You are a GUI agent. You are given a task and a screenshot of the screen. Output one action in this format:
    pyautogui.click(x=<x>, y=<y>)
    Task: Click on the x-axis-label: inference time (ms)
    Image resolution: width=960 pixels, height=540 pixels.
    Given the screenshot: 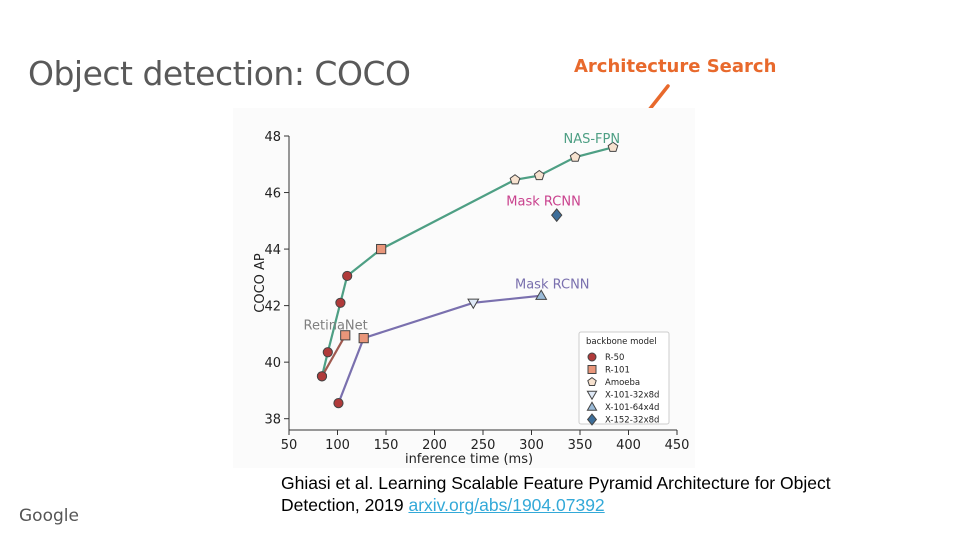 What is the action you would take?
    pyautogui.click(x=469, y=459)
    